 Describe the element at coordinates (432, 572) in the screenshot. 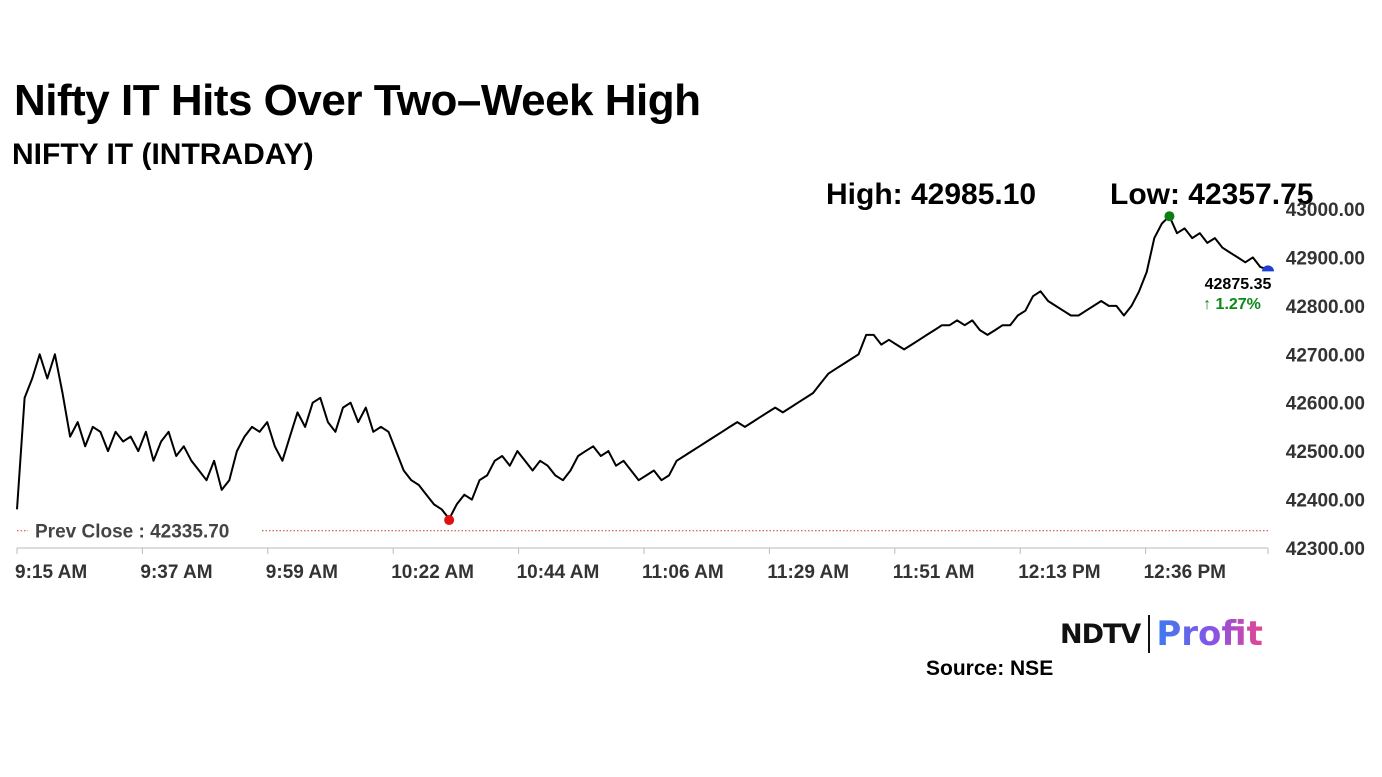

I see `x-tick-label: 10:22 AM` at that location.